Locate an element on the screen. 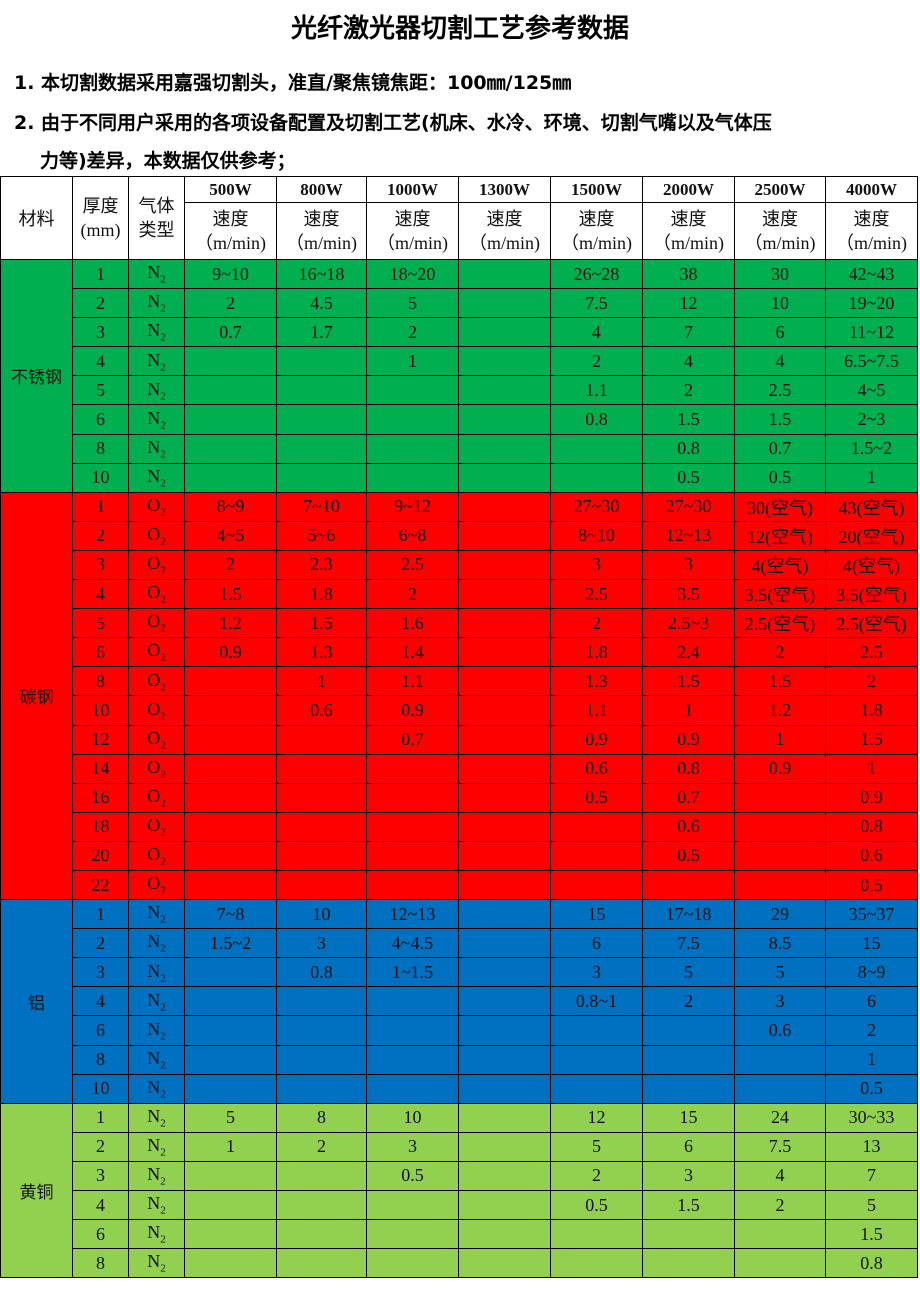 The width and height of the screenshot is (920, 1300). speed-cell: 5~6 is located at coordinates (321, 535).